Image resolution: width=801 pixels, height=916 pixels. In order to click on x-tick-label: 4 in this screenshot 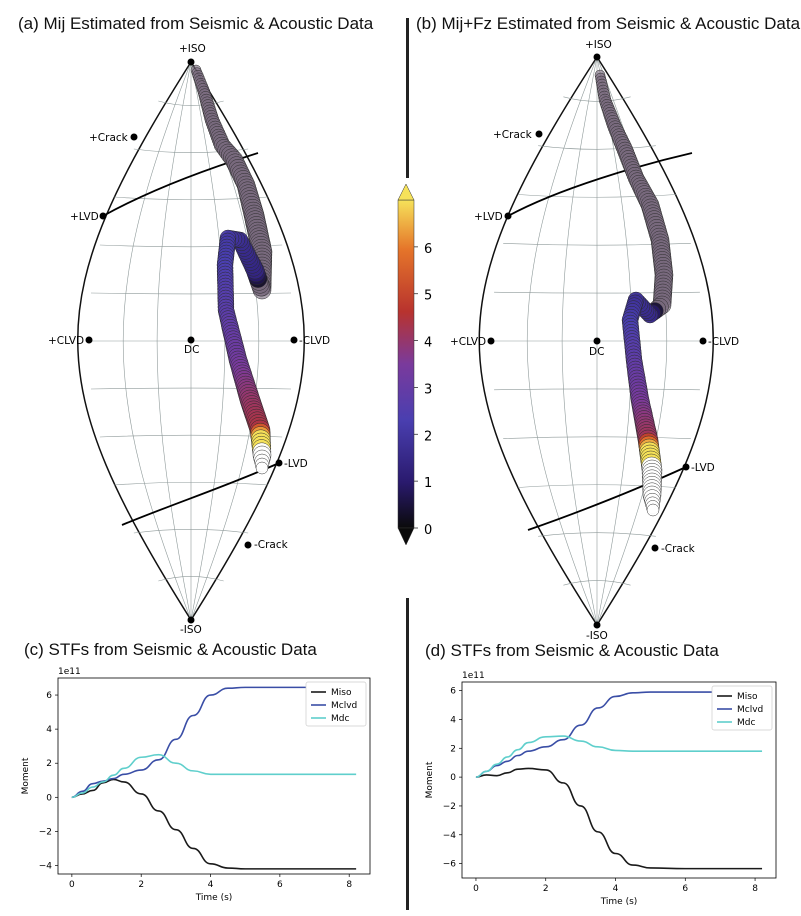, I will do `click(211, 885)`.